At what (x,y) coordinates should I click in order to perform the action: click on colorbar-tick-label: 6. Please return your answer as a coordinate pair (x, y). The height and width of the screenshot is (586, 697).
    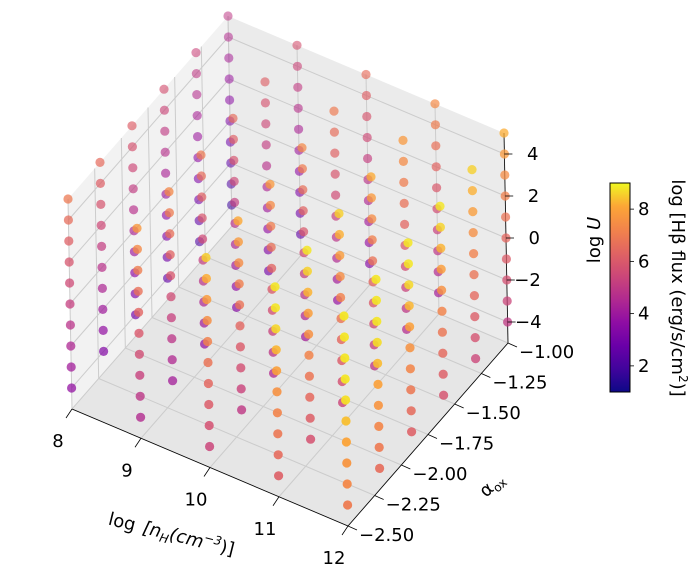
    Looking at the image, I should click on (643, 261).